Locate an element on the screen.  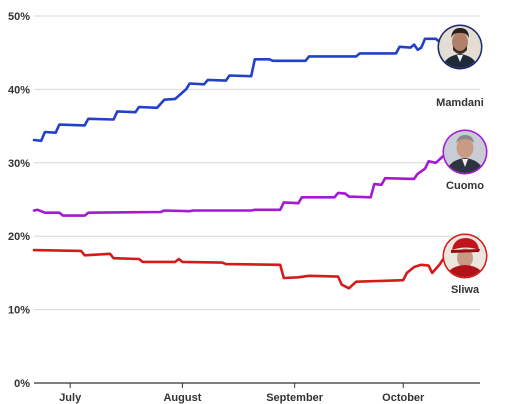
x-tick-label: October is located at coordinates (403, 398).